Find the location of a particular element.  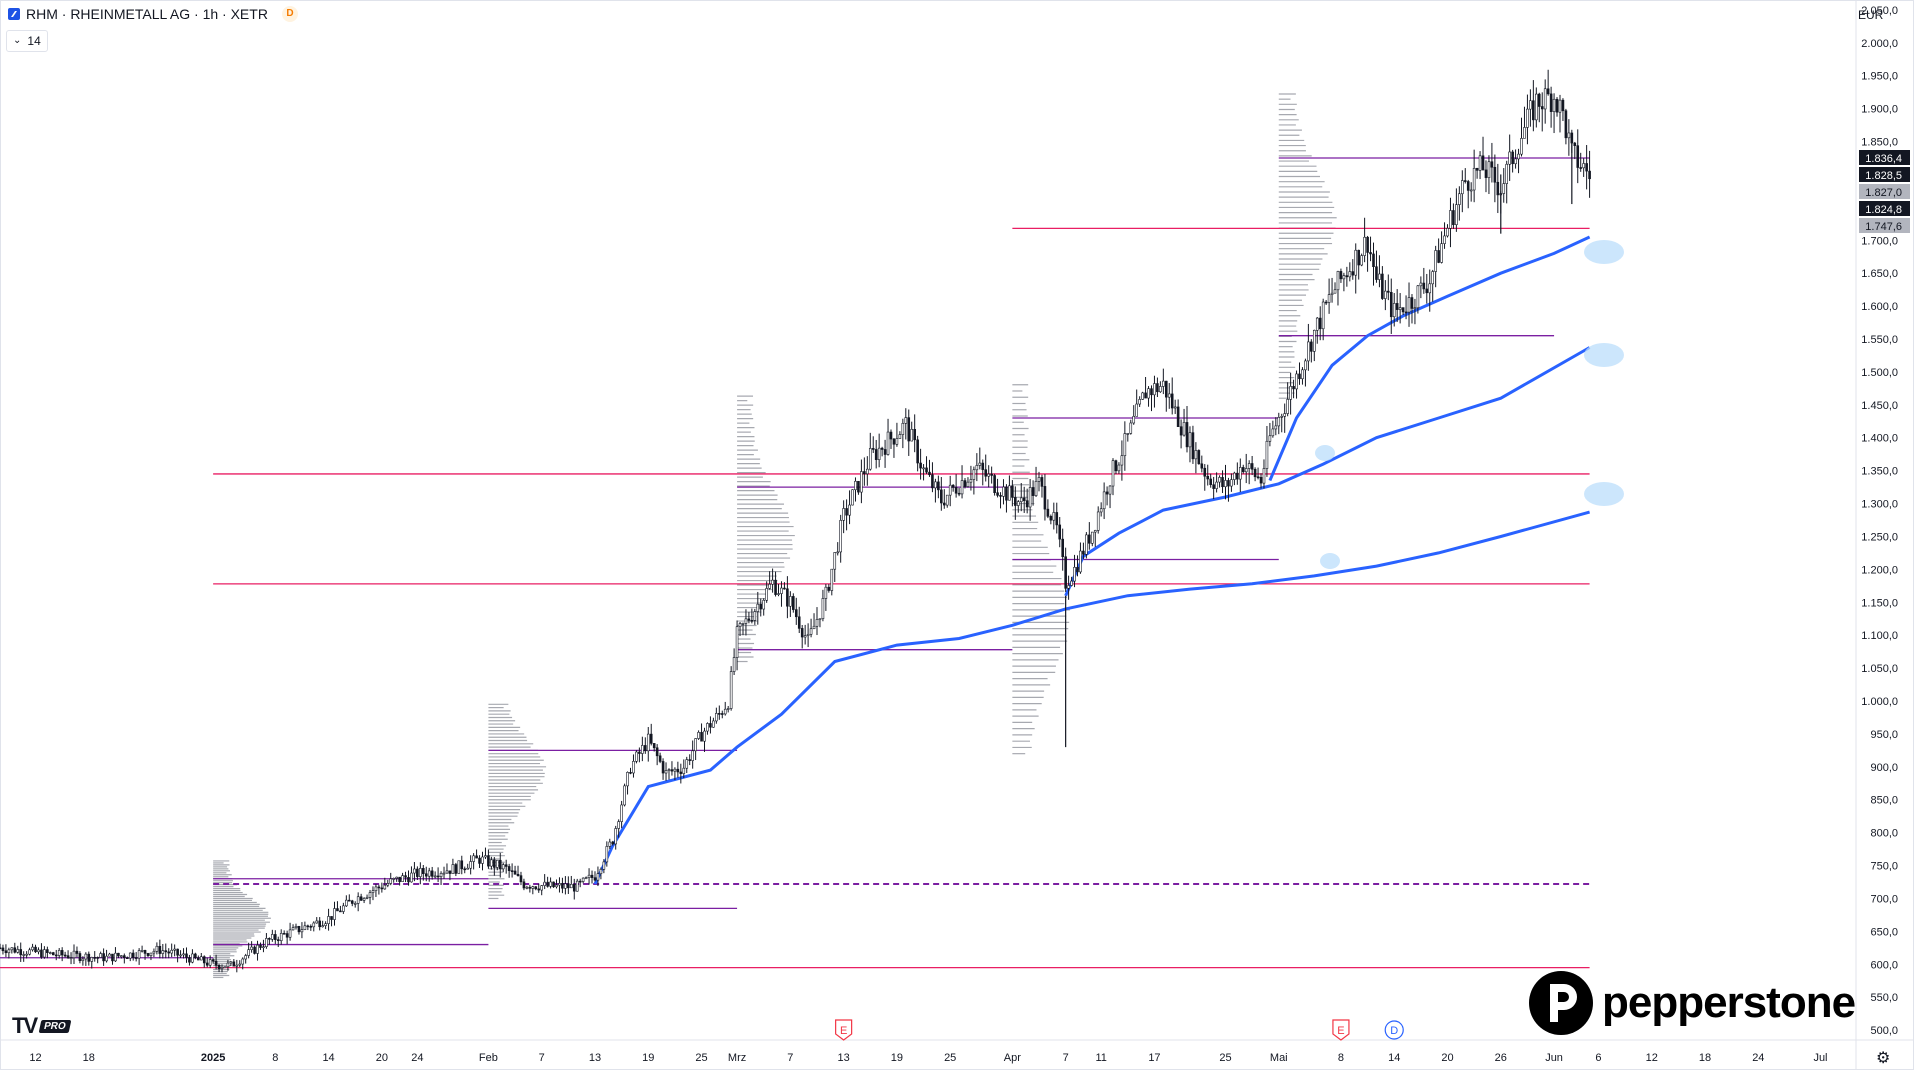

volume-profile is located at coordinates (1307, 246).